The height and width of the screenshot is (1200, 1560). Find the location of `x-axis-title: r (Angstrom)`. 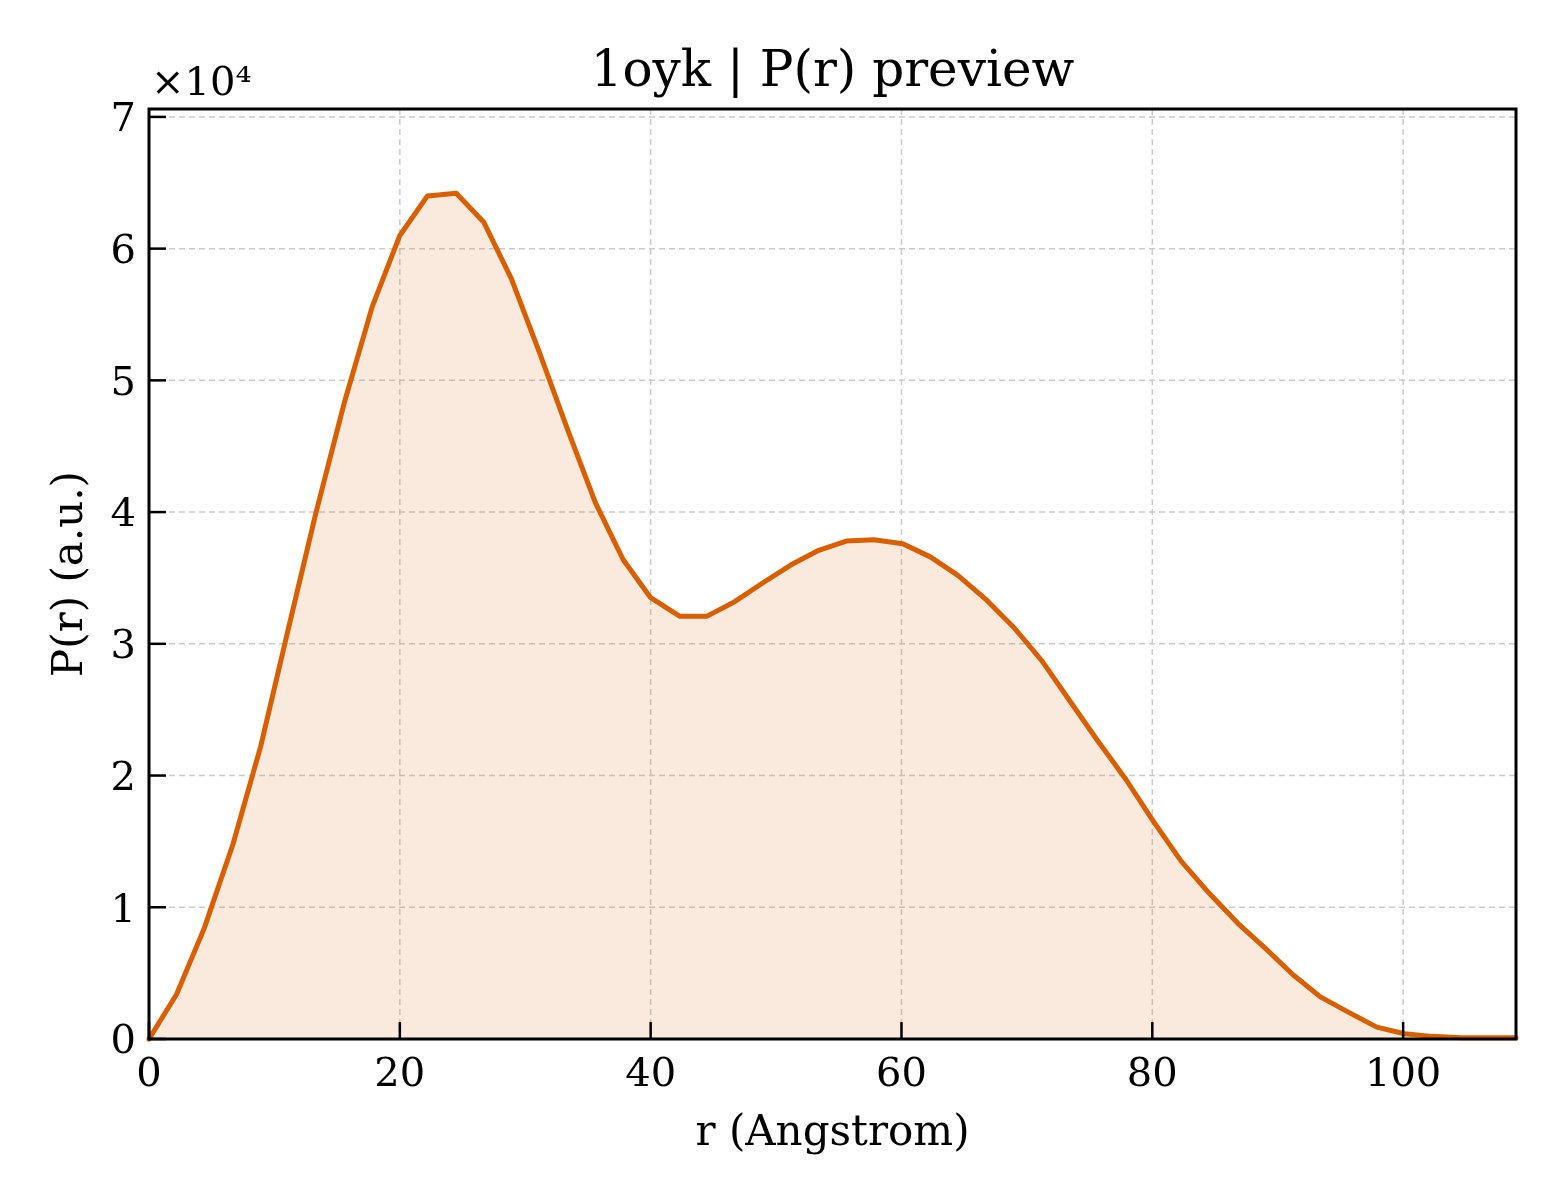

x-axis-title: r (Angstrom) is located at coordinates (832, 1130).